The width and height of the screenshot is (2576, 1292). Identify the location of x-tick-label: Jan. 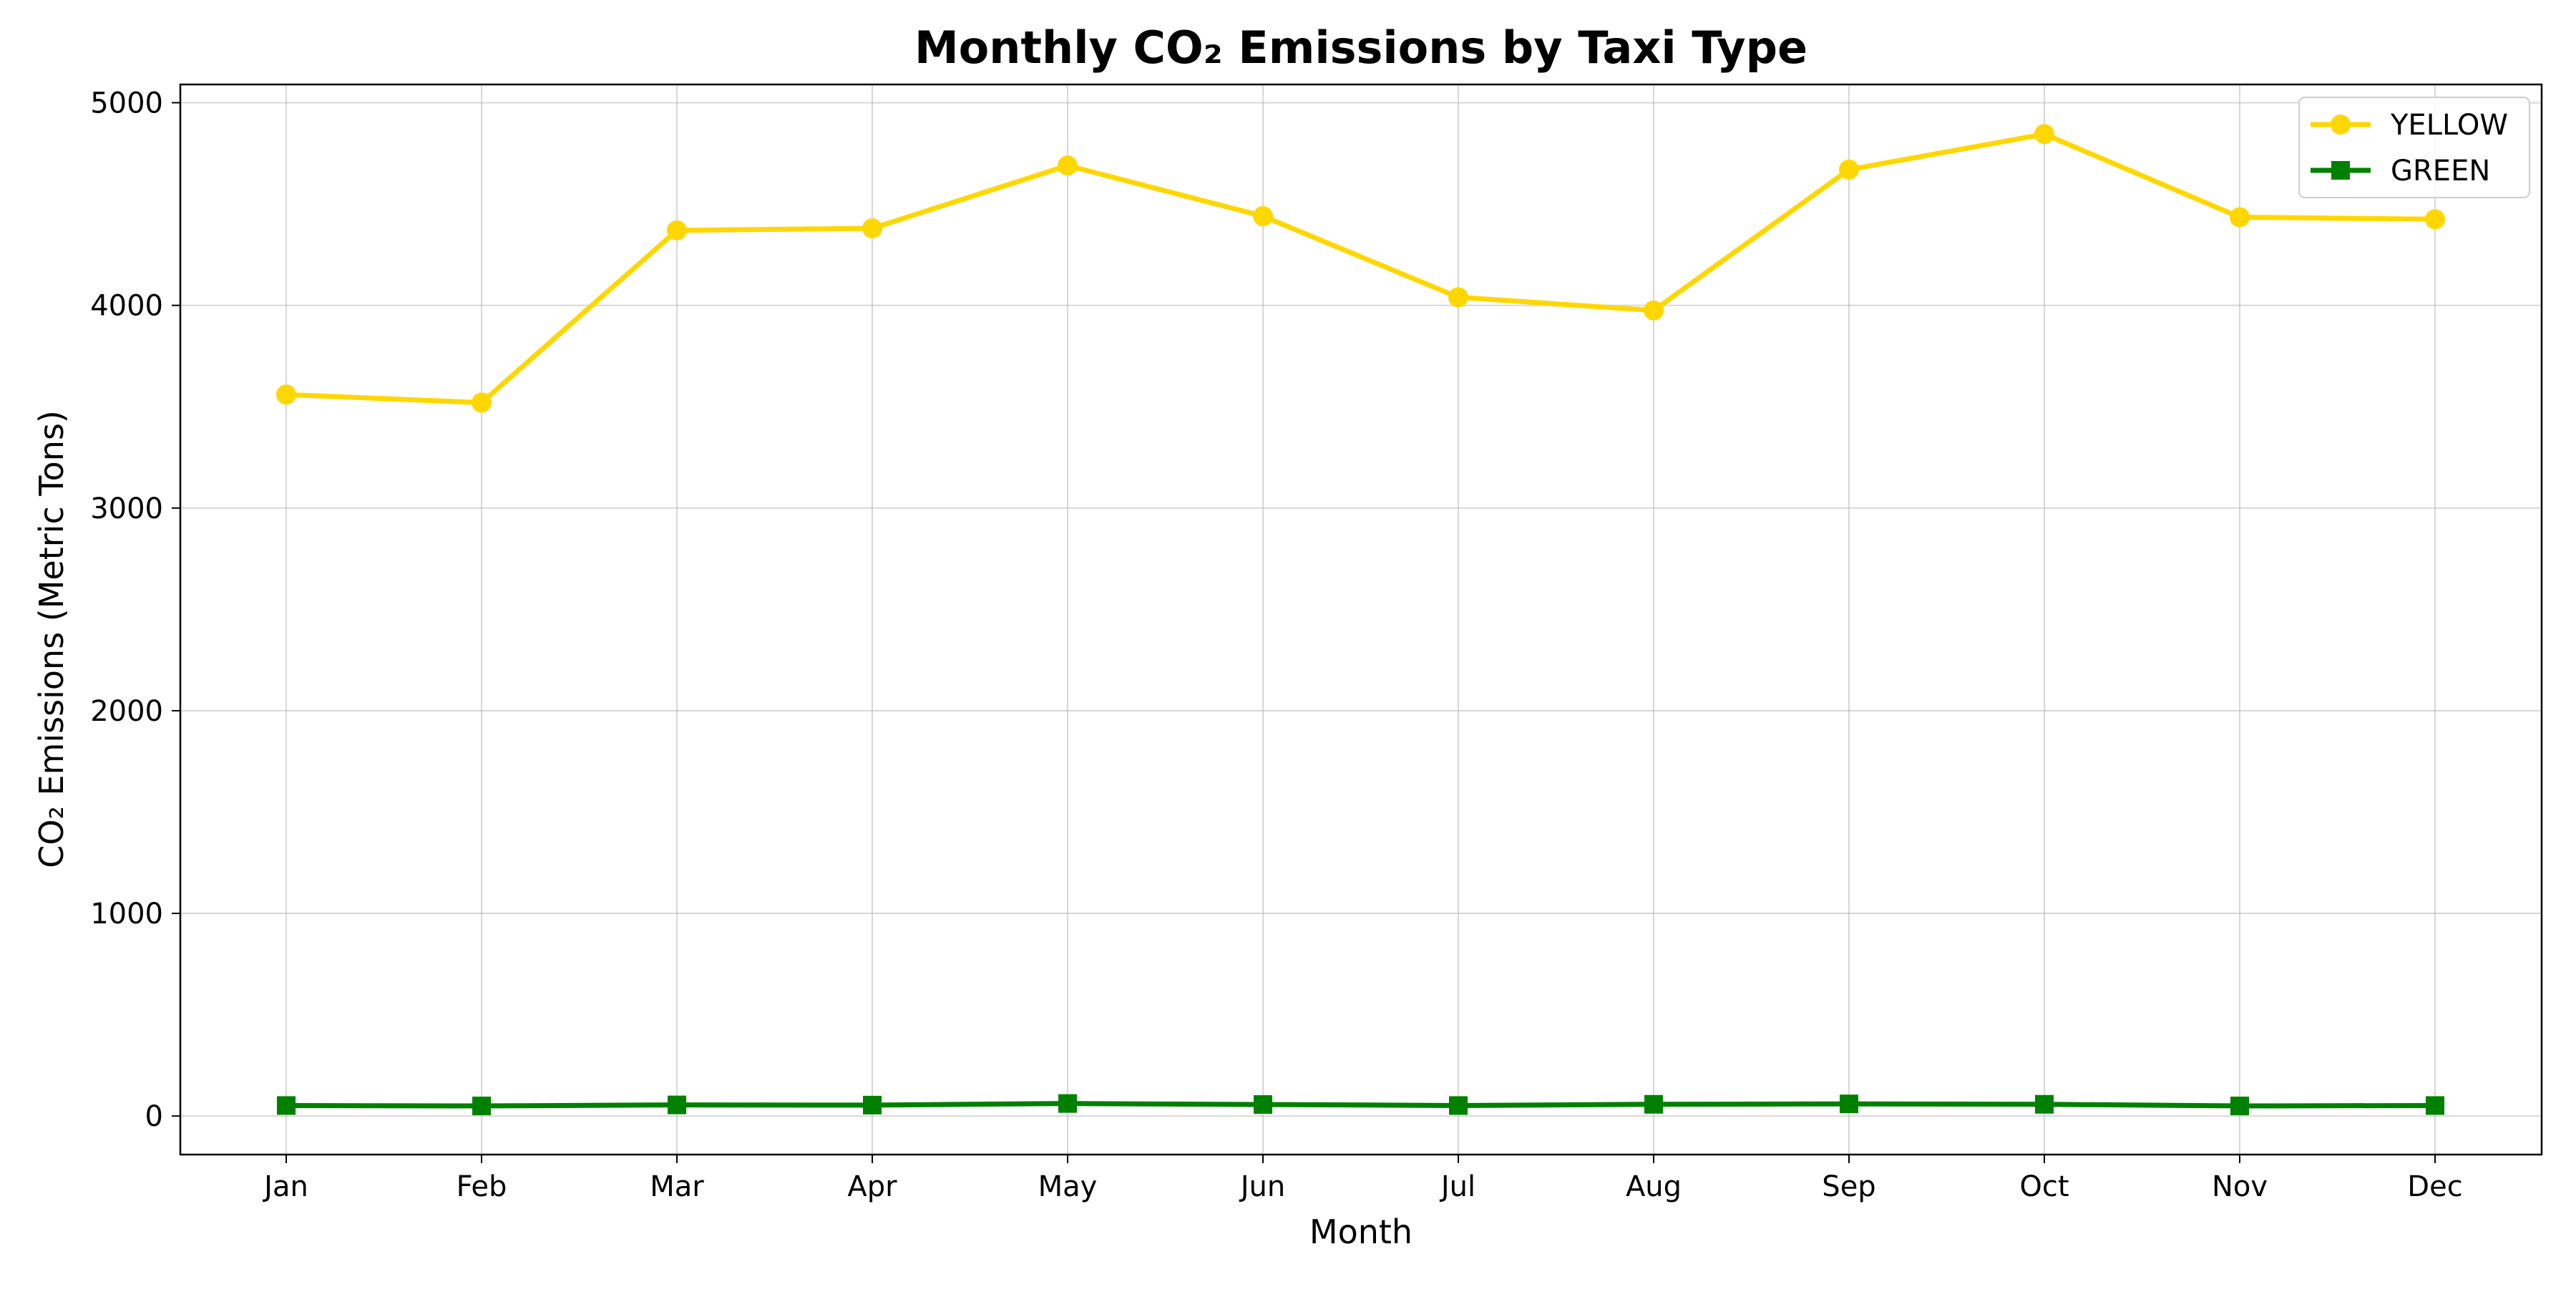
(285, 1186).